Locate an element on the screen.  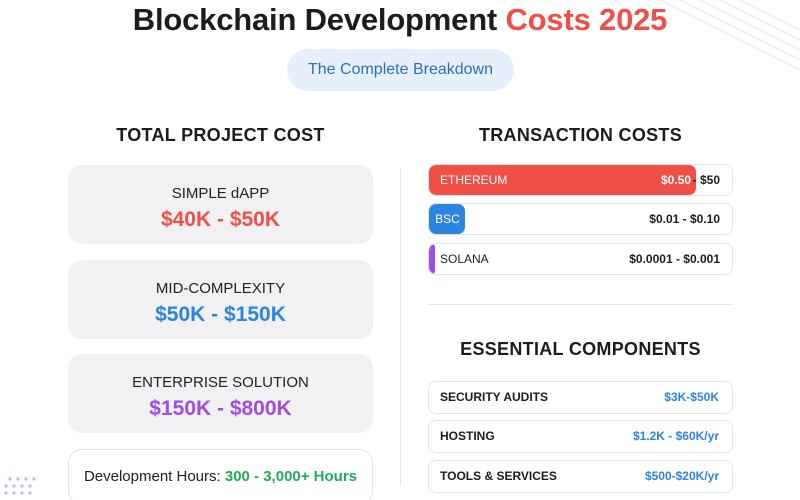
component-price: $3K-$50K is located at coordinates (691, 397).